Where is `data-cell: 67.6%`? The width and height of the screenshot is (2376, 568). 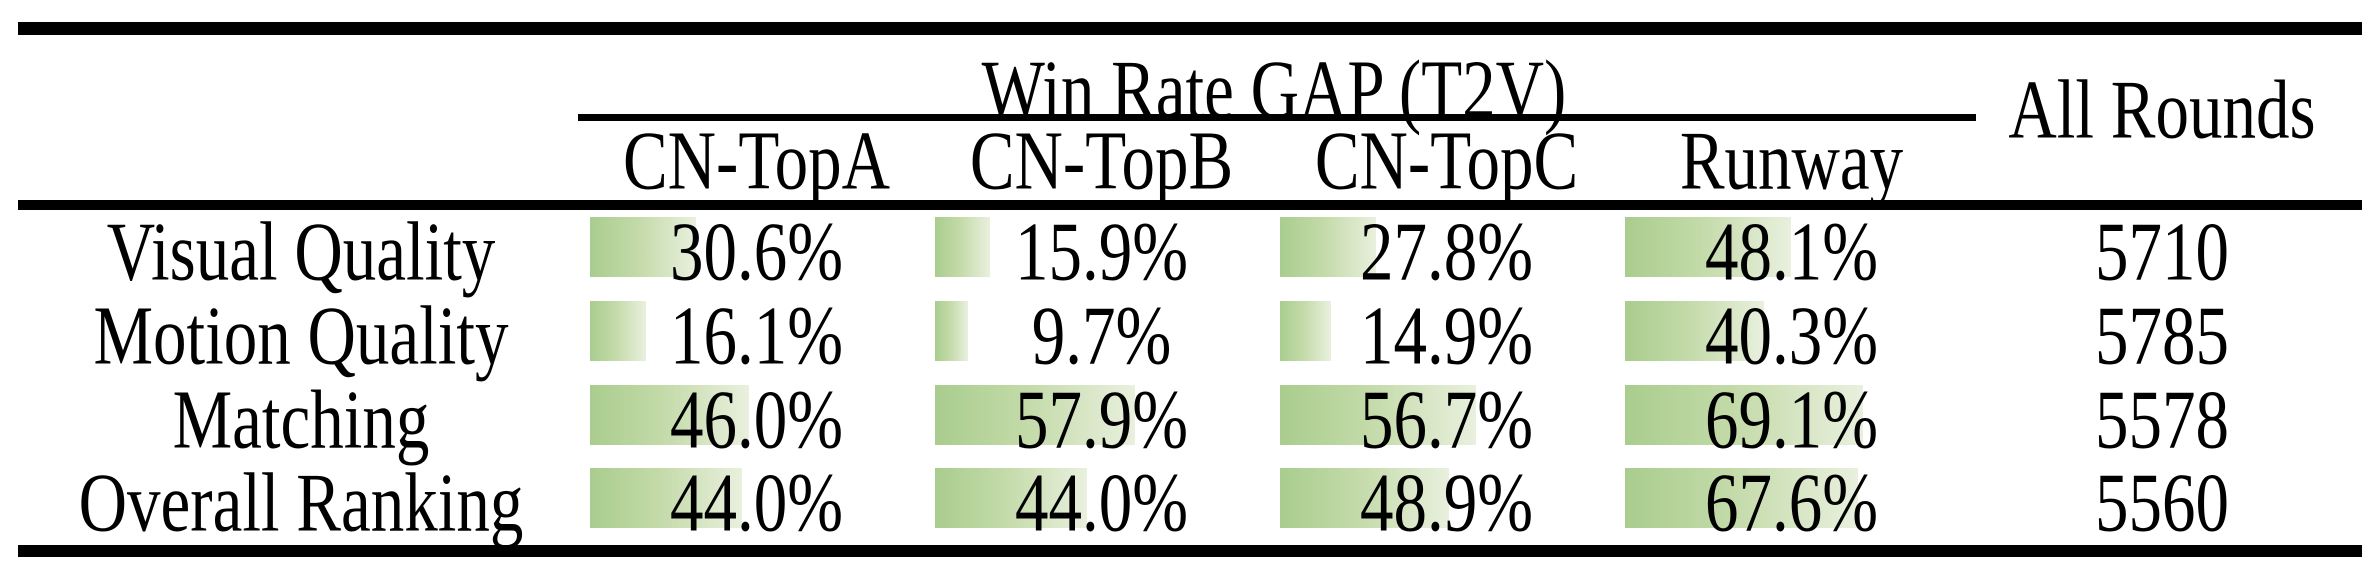
data-cell: 67.6% is located at coordinates (1791, 502).